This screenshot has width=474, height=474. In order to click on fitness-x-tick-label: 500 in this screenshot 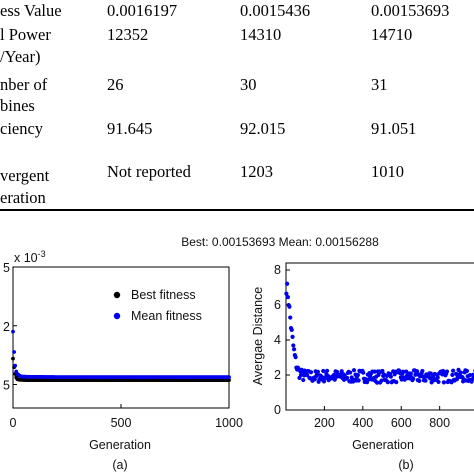, I will do `click(121, 423)`.